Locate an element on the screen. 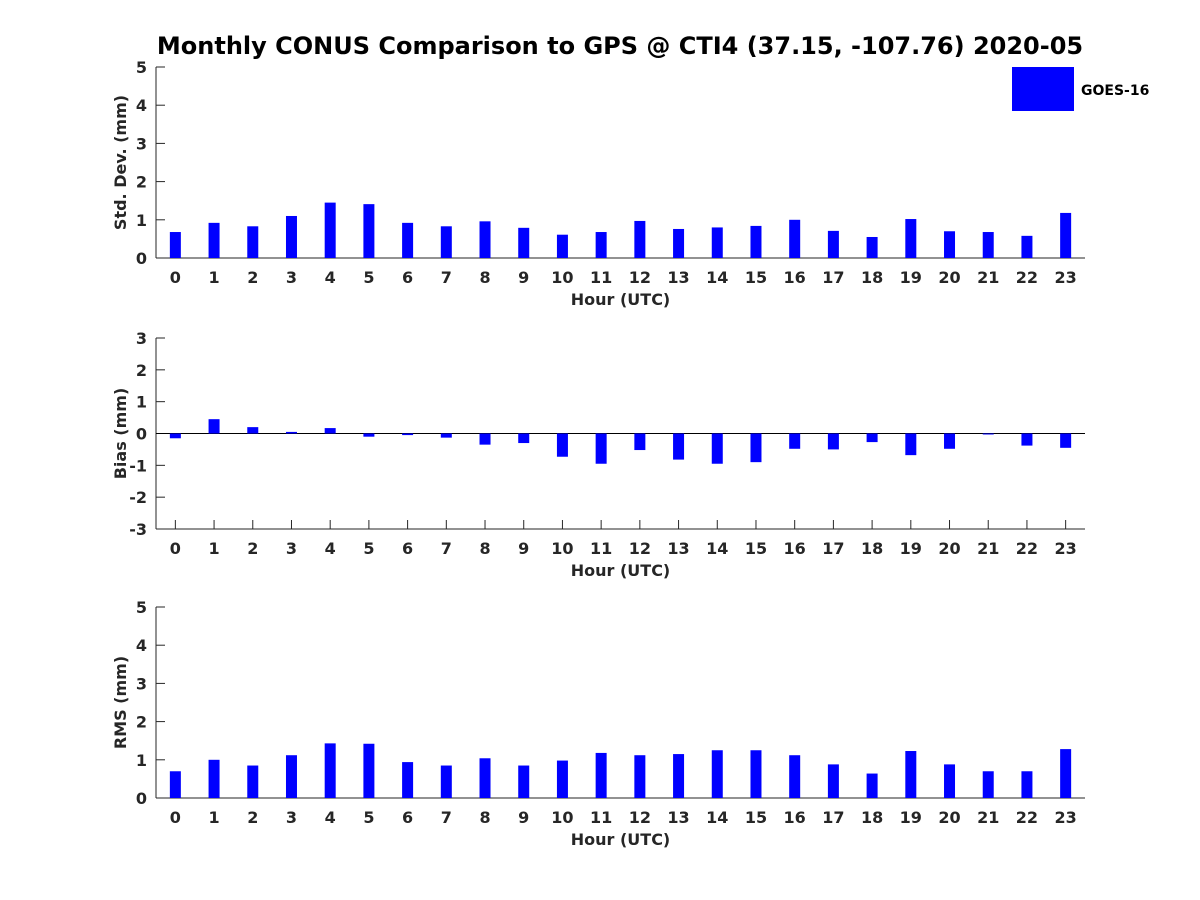 Image resolution: width=1200 pixels, height=900 pixels. x-tick-label: 19 is located at coordinates (911, 817).